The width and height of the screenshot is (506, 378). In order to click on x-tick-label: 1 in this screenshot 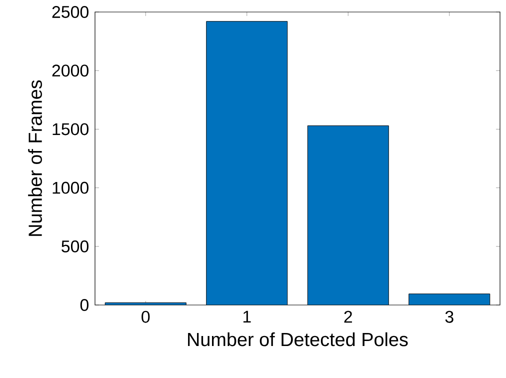, I will do `click(247, 316)`.